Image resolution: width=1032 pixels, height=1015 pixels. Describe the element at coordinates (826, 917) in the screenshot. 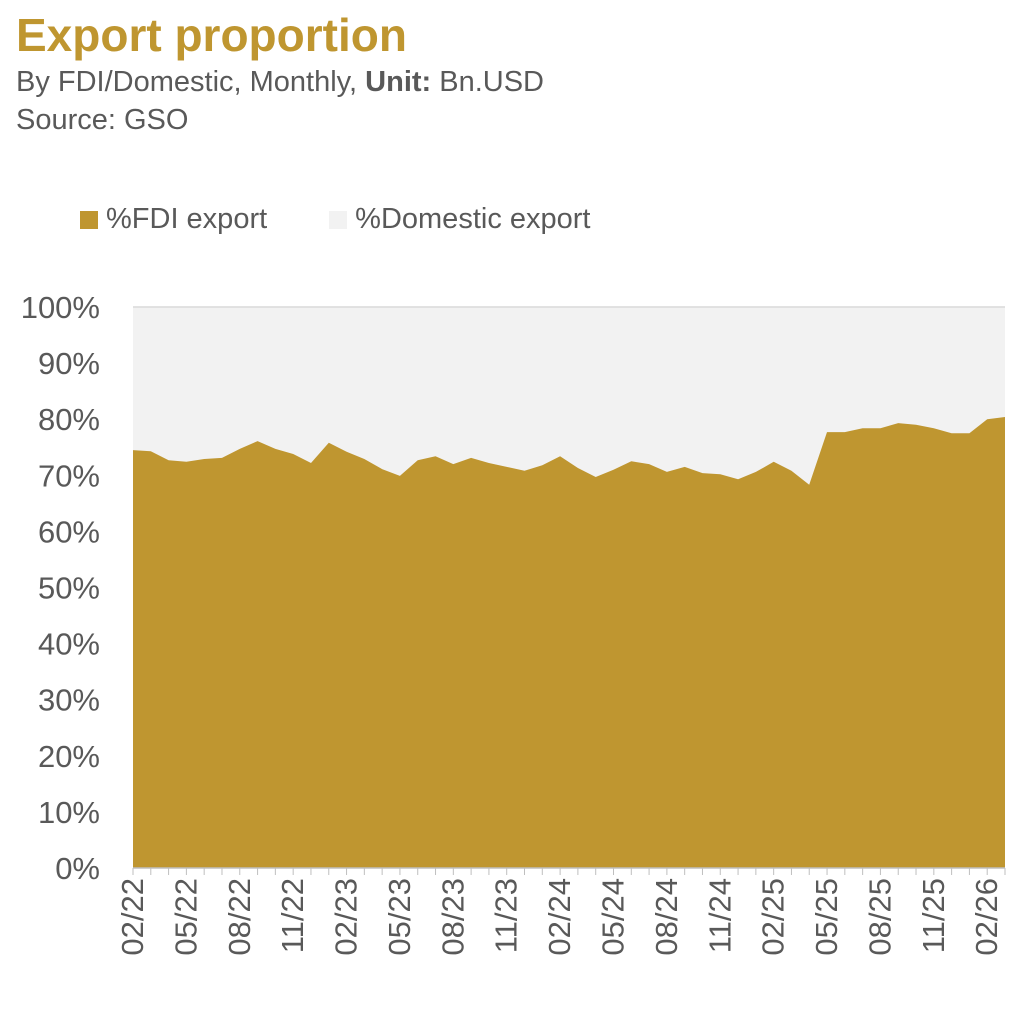

I see `x-tick-label: 05/25` at that location.